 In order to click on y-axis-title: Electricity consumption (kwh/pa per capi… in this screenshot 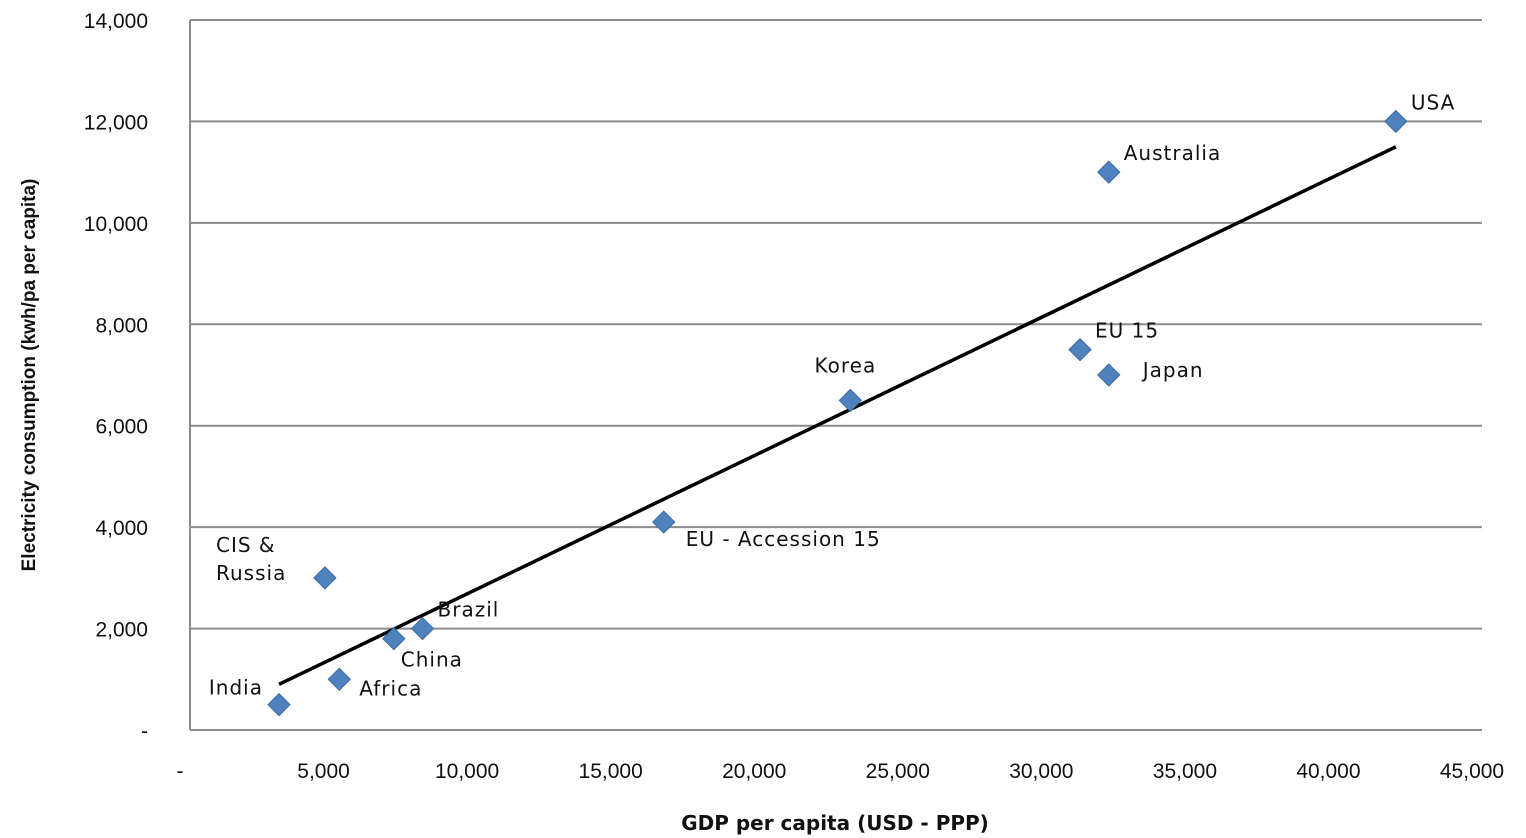, I will do `click(29, 375)`.